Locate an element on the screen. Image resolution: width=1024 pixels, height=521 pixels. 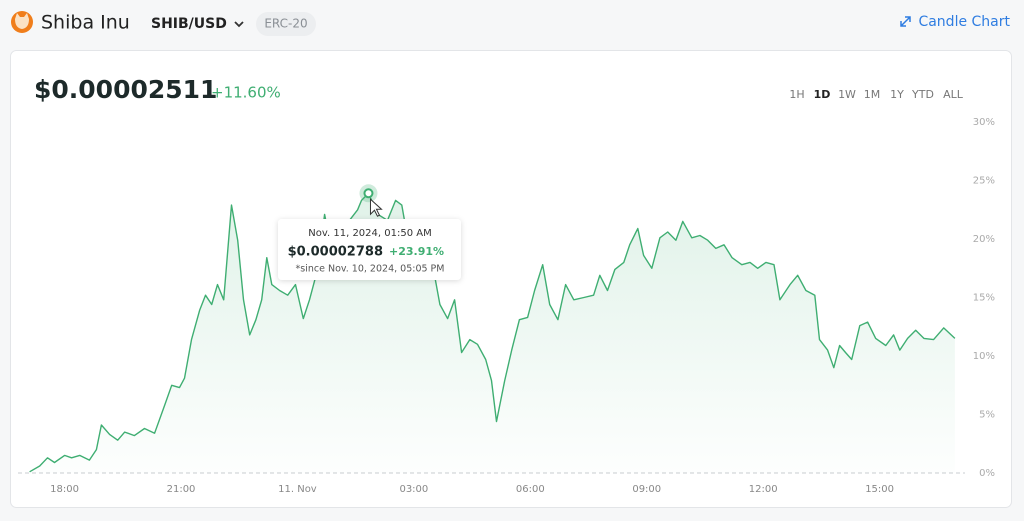
y-tick-label: 15% is located at coordinates (984, 298).